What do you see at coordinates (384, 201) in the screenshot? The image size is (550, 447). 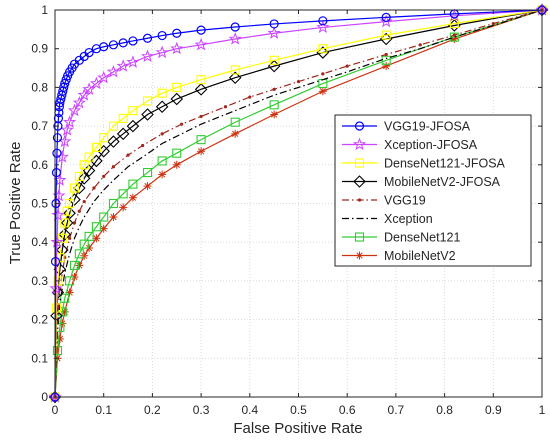 I see `legend-entry-vgg19: VGG19` at bounding box center [384, 201].